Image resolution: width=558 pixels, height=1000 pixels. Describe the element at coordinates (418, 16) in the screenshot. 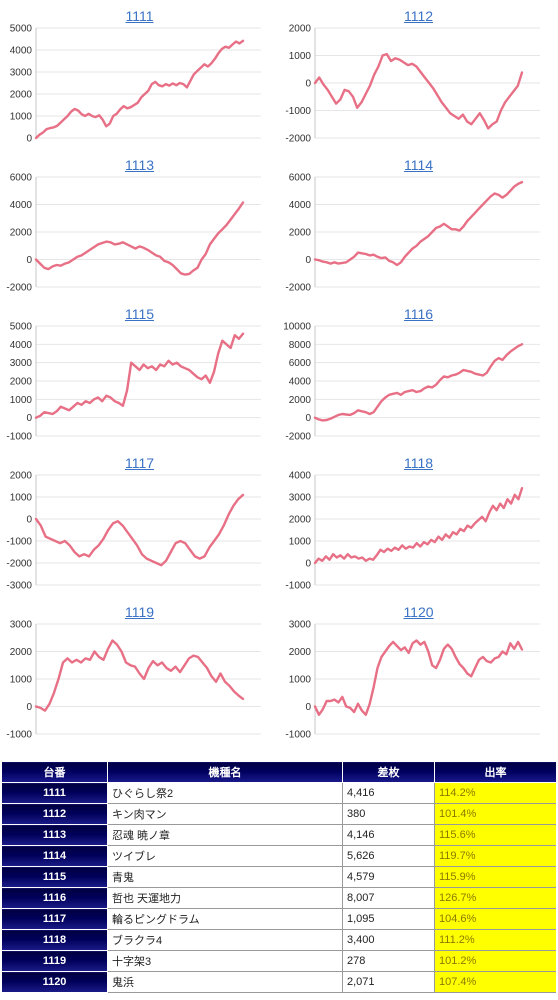

I see `chart-title-link: 1112` at that location.